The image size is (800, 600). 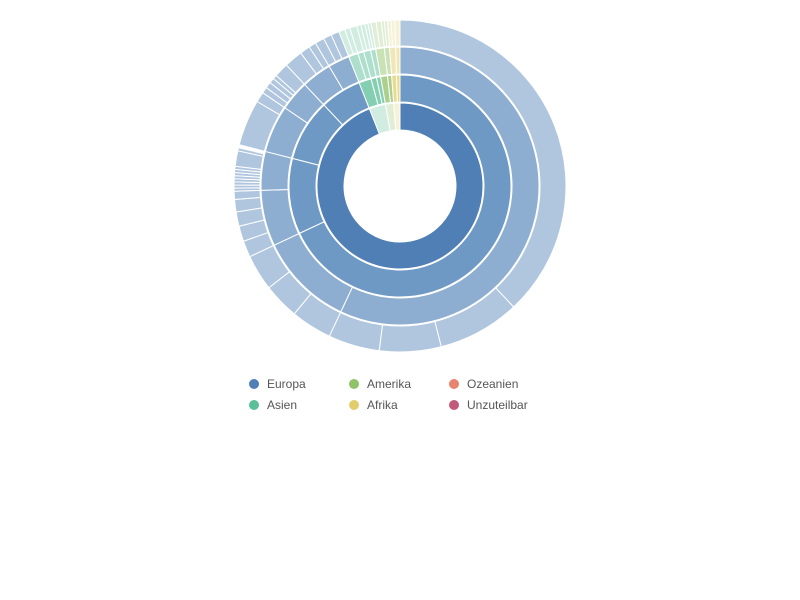 What do you see at coordinates (493, 384) in the screenshot?
I see `legend-label-ozeanien: Ozeanien` at bounding box center [493, 384].